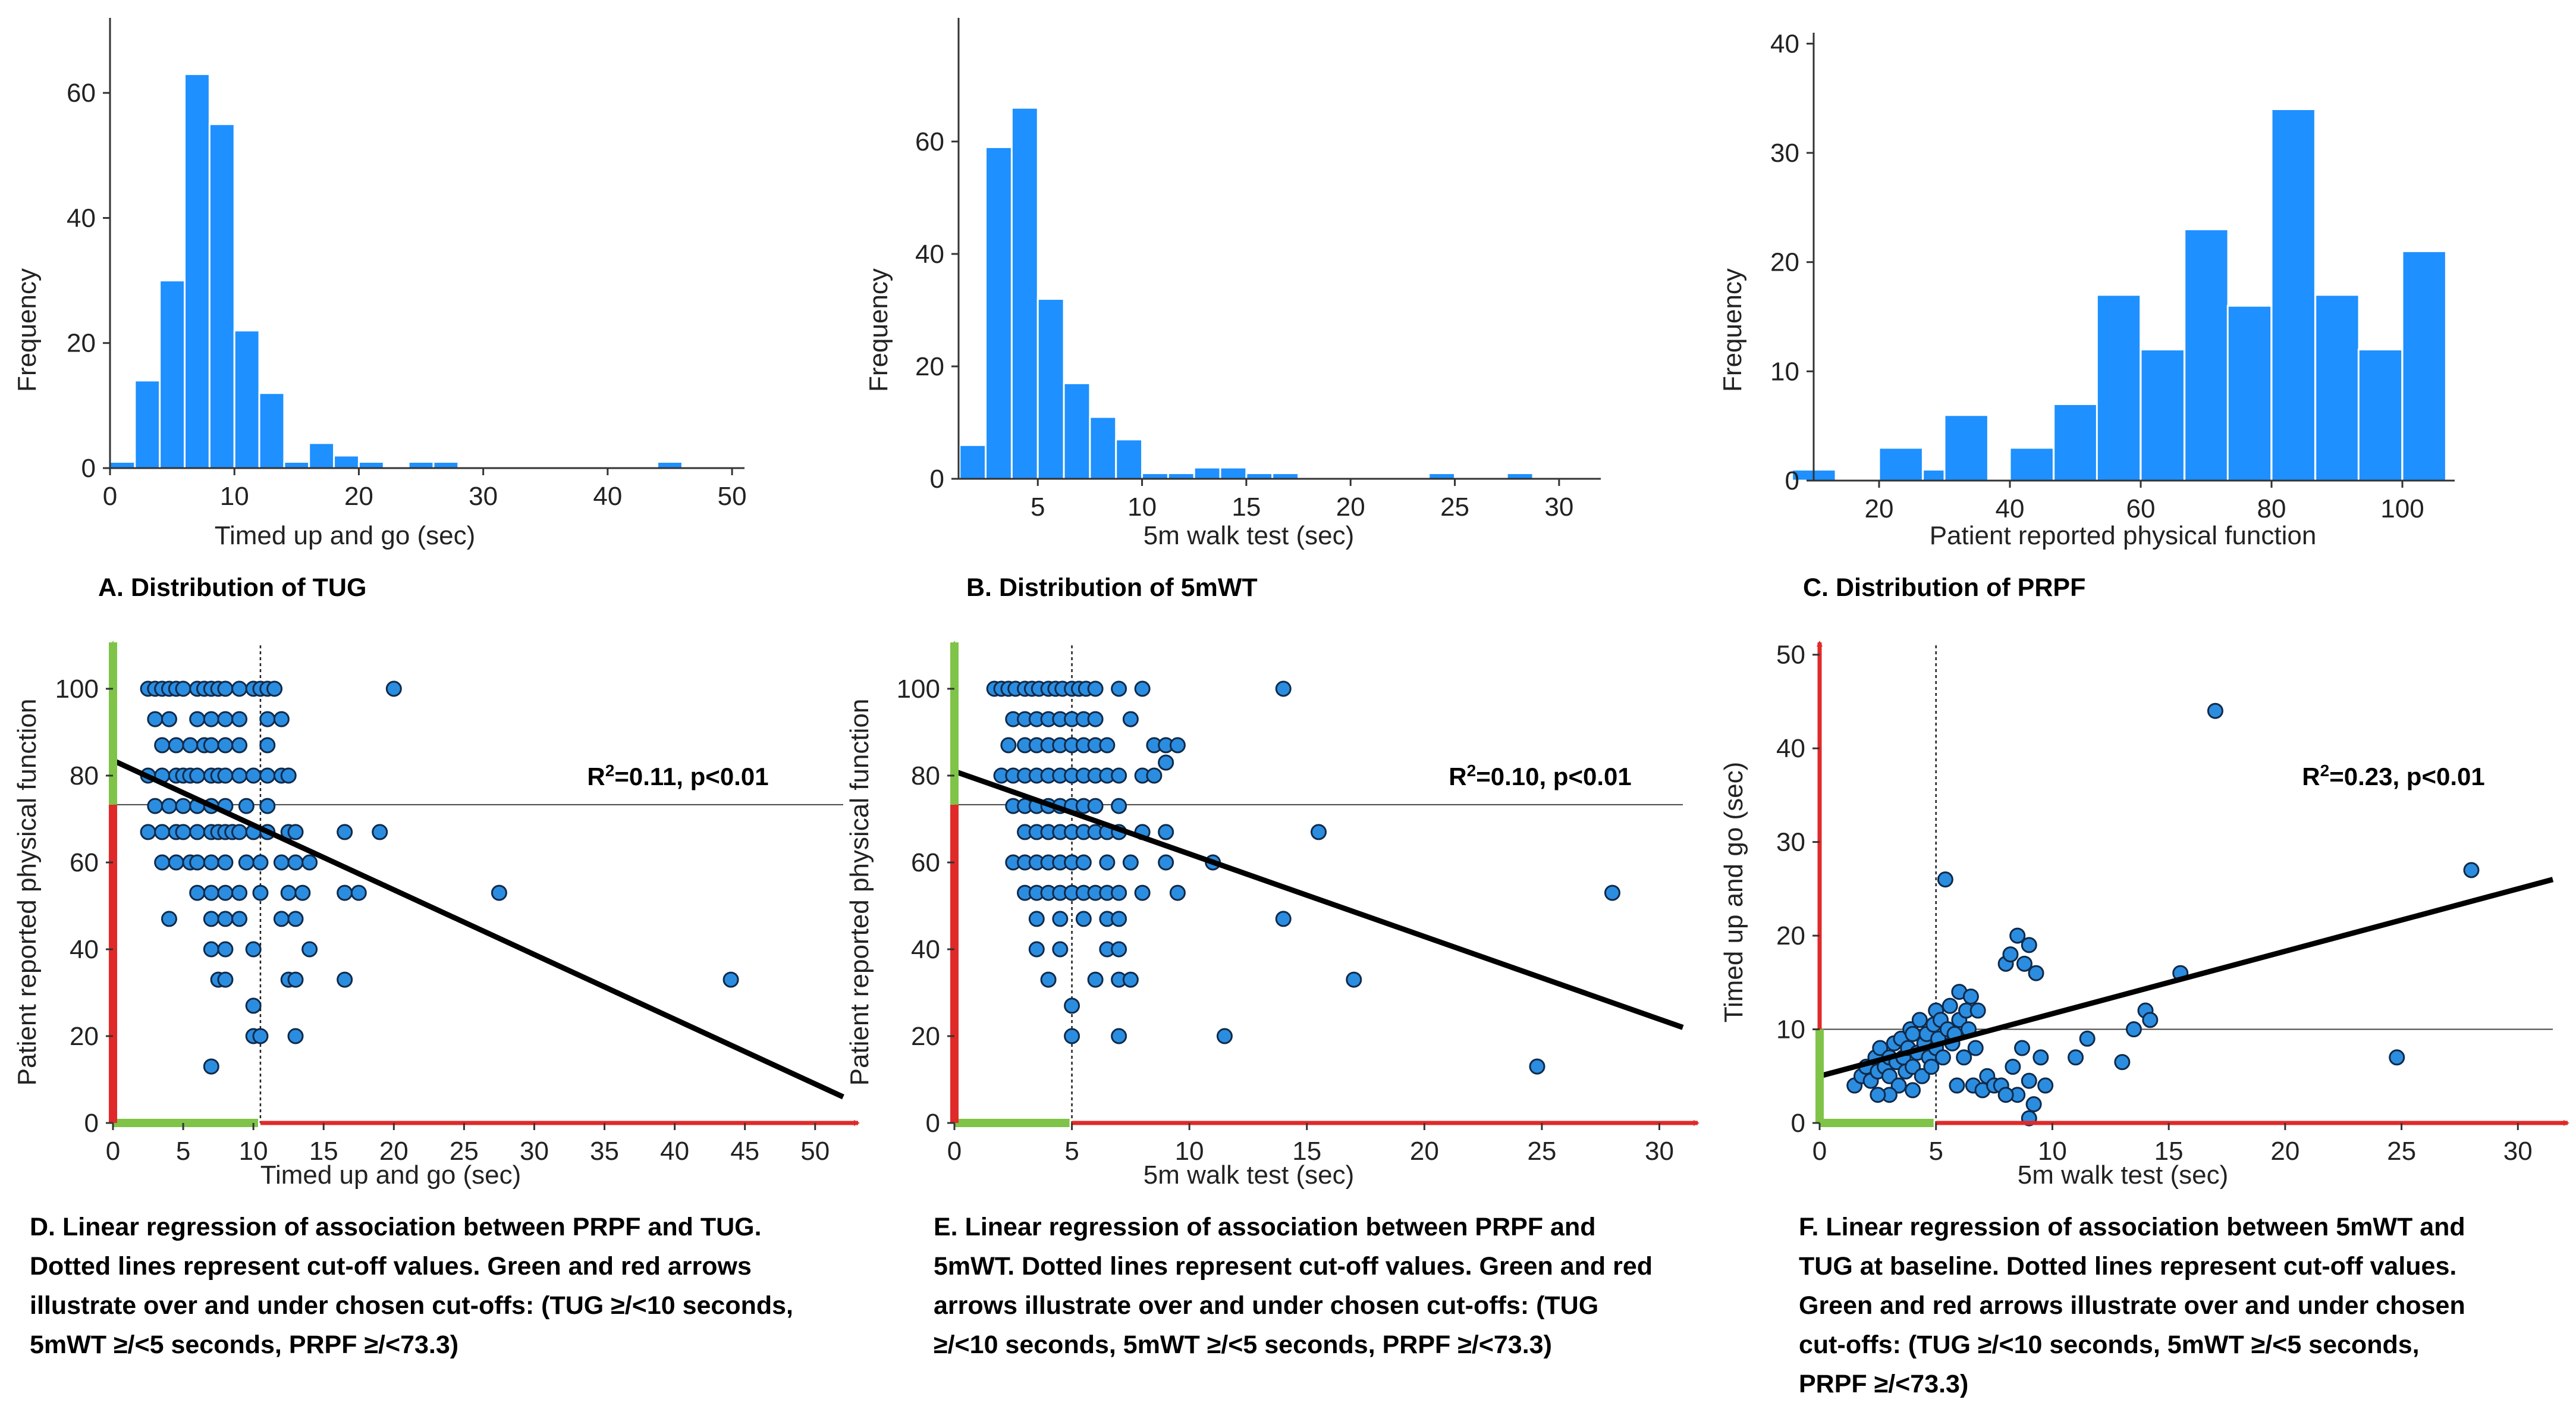 The height and width of the screenshot is (1415, 2576). Describe the element at coordinates (1472, 770) in the screenshot. I see `chart-e-annotation-sup: 2` at that location.